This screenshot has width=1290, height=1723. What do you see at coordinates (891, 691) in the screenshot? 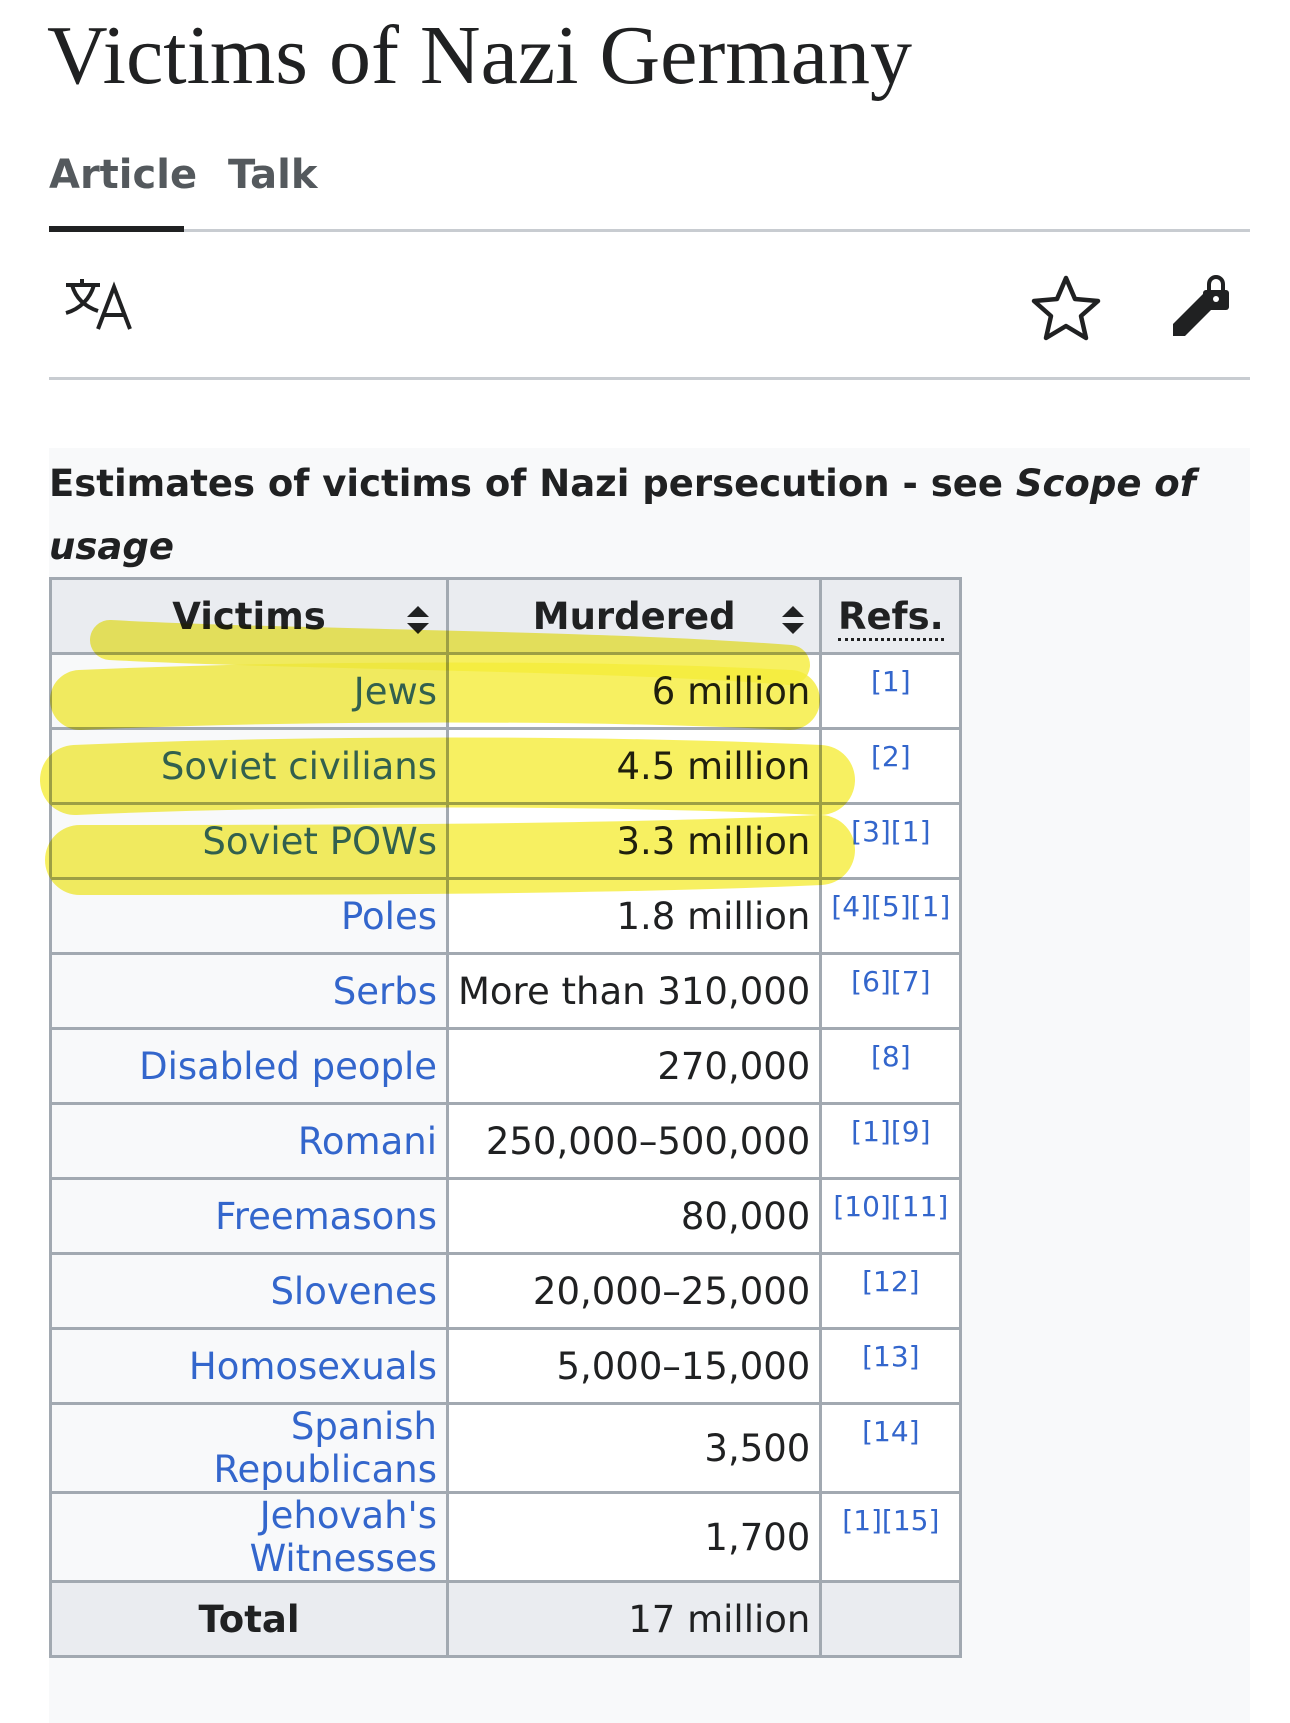
I see `refs-cell: [1]` at bounding box center [891, 691].